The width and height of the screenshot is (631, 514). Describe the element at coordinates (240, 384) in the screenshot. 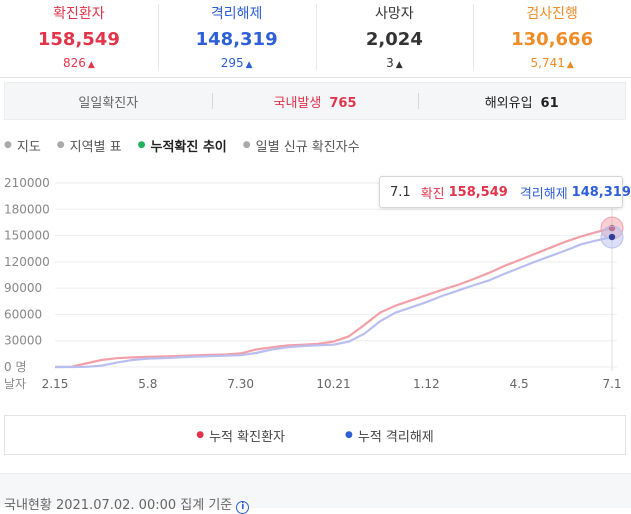

I see `x-tick-label: 7.30` at that location.